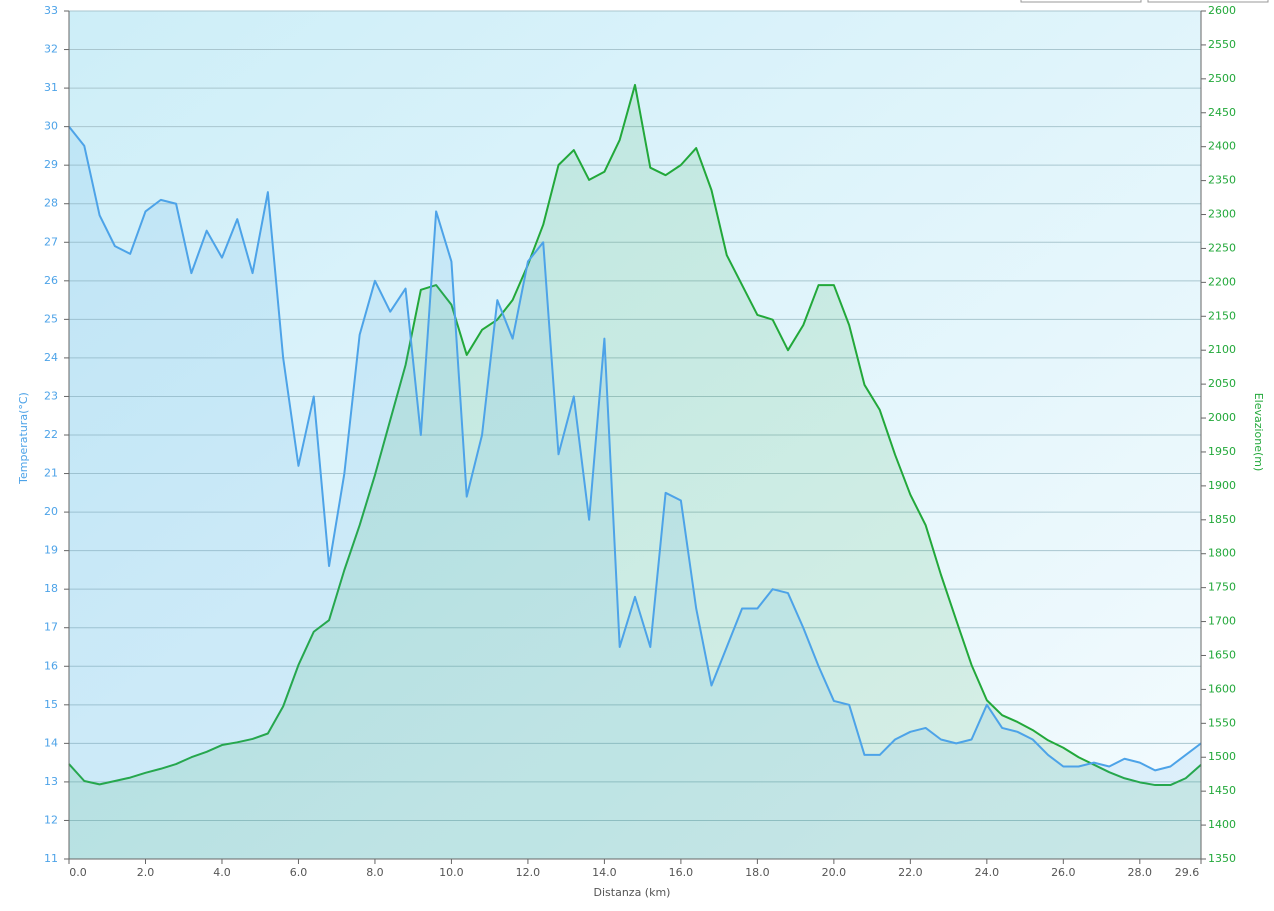 The width and height of the screenshot is (1274, 911). Describe the element at coordinates (1222, 247) in the screenshot. I see `y2-tick-label: 2250` at that location.